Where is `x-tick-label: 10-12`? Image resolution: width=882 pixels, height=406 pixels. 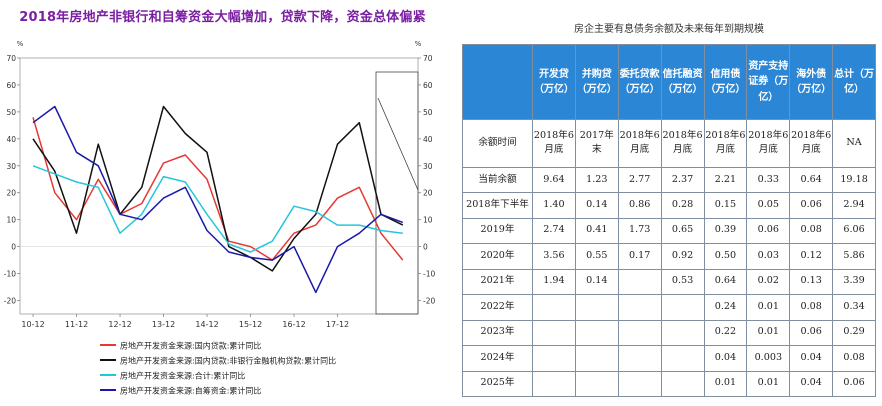 x-tick-label: 10-12 is located at coordinates (32, 324).